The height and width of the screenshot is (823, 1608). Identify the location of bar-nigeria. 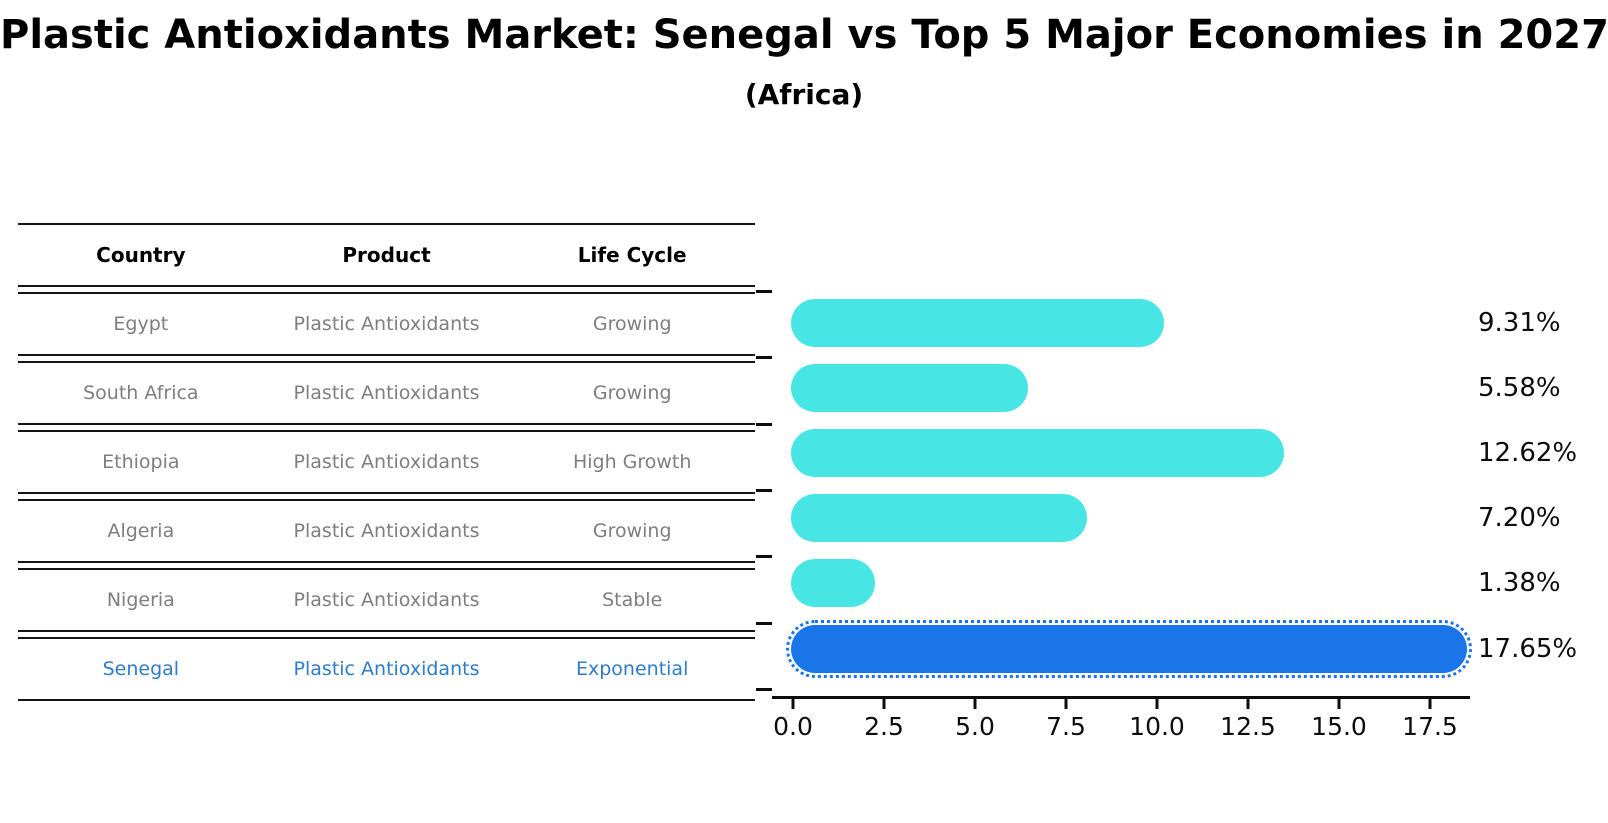
(833, 583).